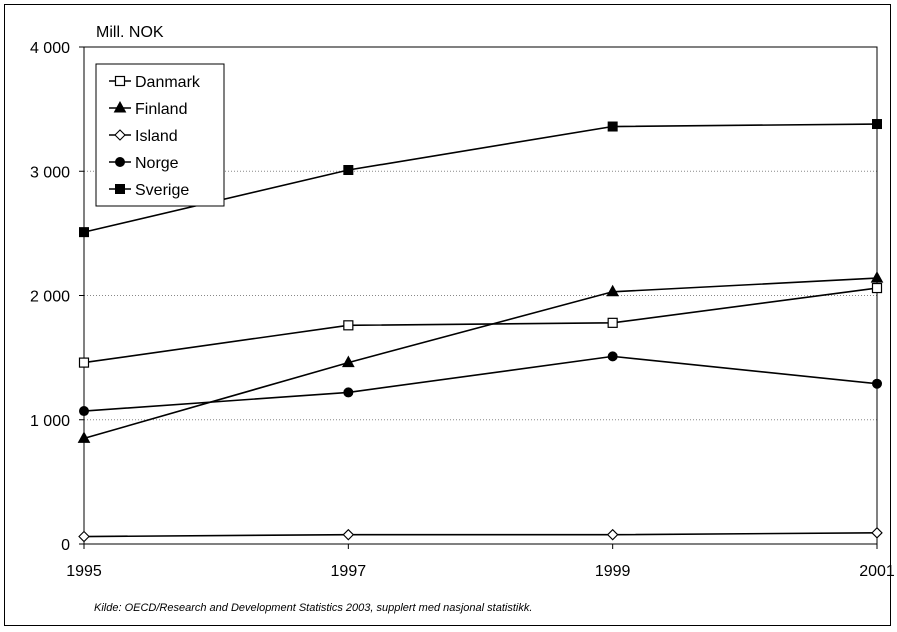 The width and height of the screenshot is (897, 632). Describe the element at coordinates (65, 545) in the screenshot. I see `y-tick-label: 0` at that location.